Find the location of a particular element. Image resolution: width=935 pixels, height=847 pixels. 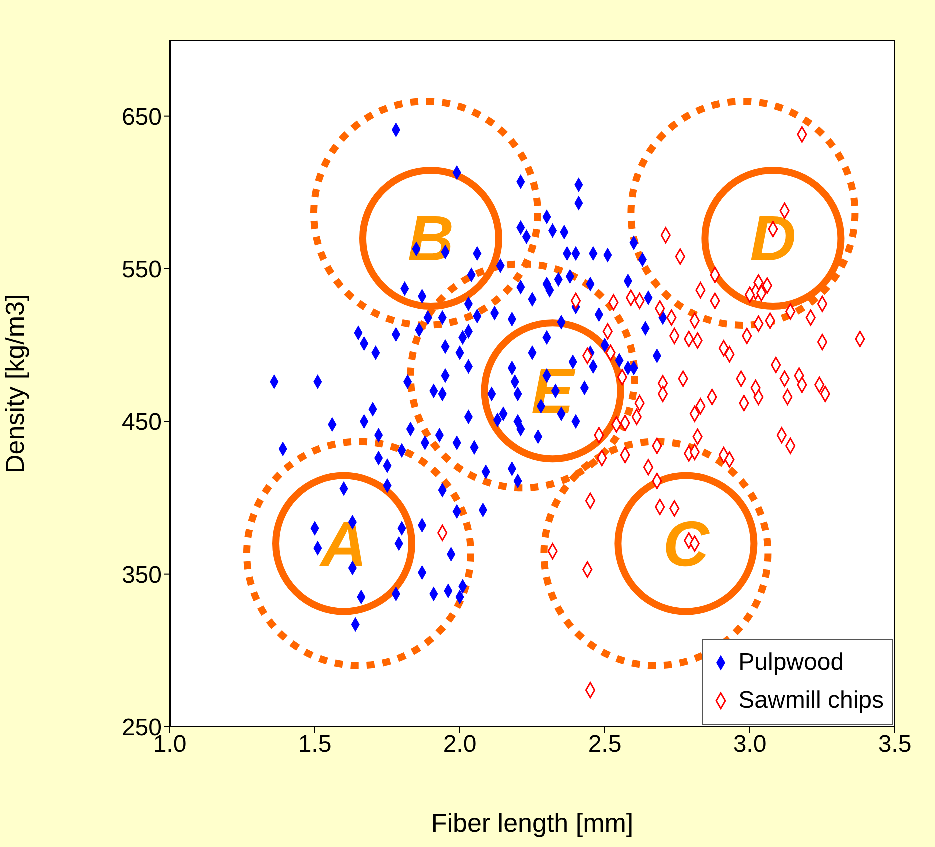

y-tick-label: 450 is located at coordinates (142, 422).